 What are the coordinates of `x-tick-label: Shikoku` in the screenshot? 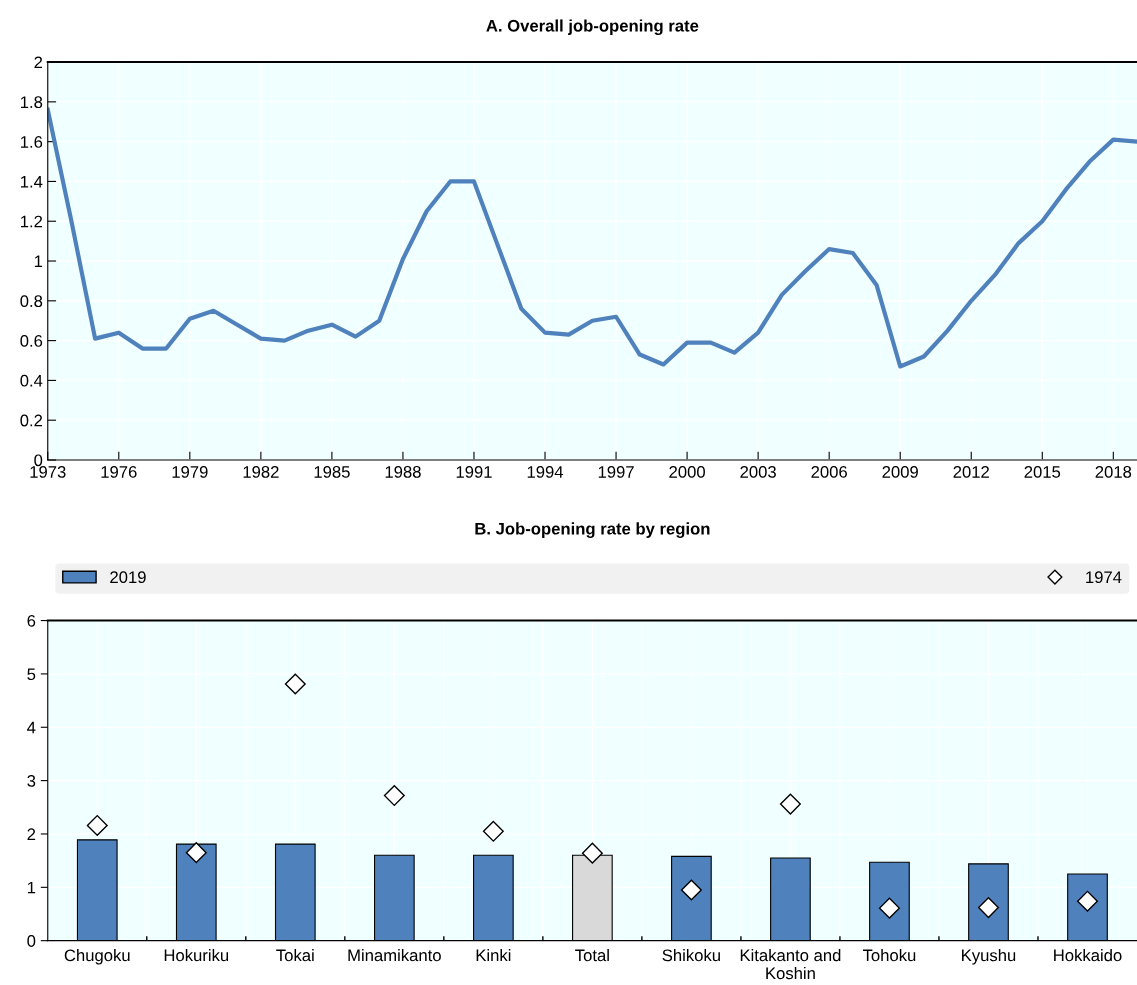 It's located at (691, 955).